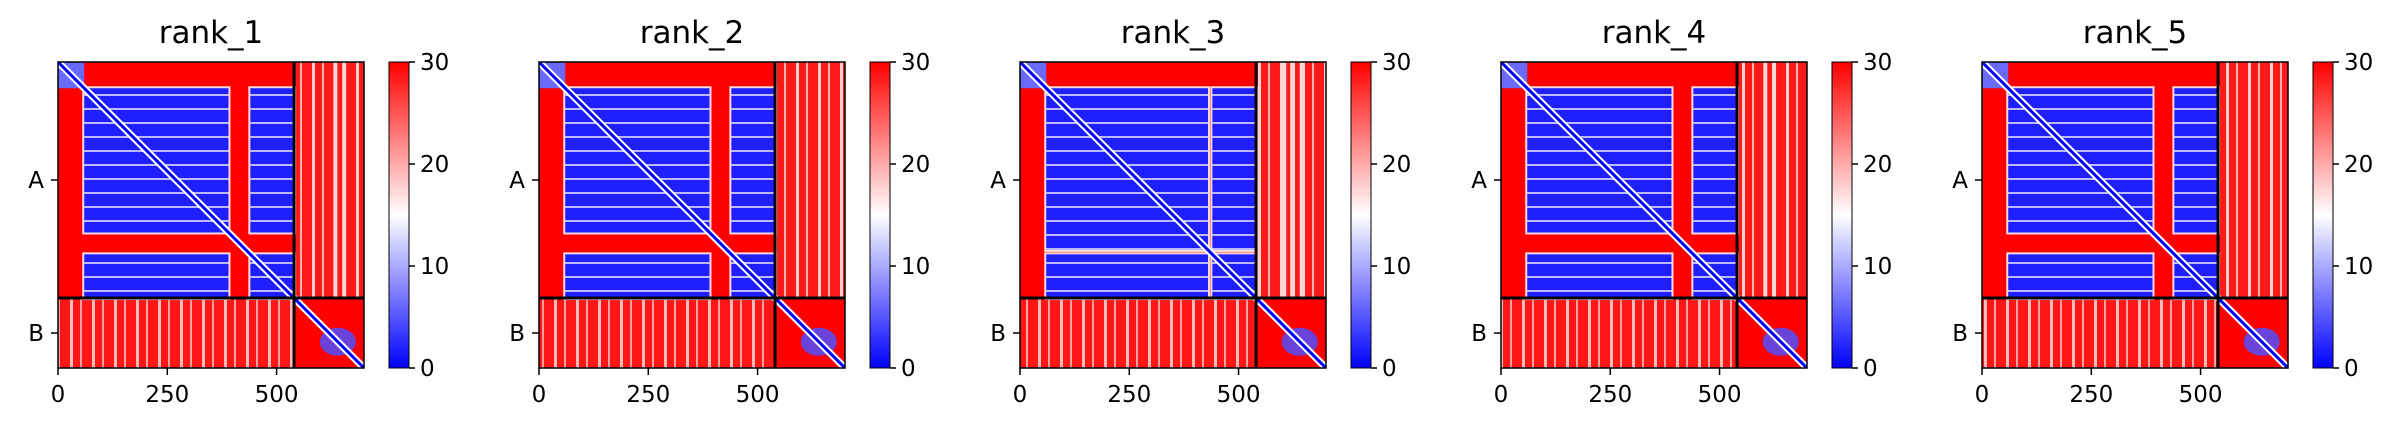 This screenshot has width=2401, height=438. I want to click on panel-title: rank_1, so click(211, 33).